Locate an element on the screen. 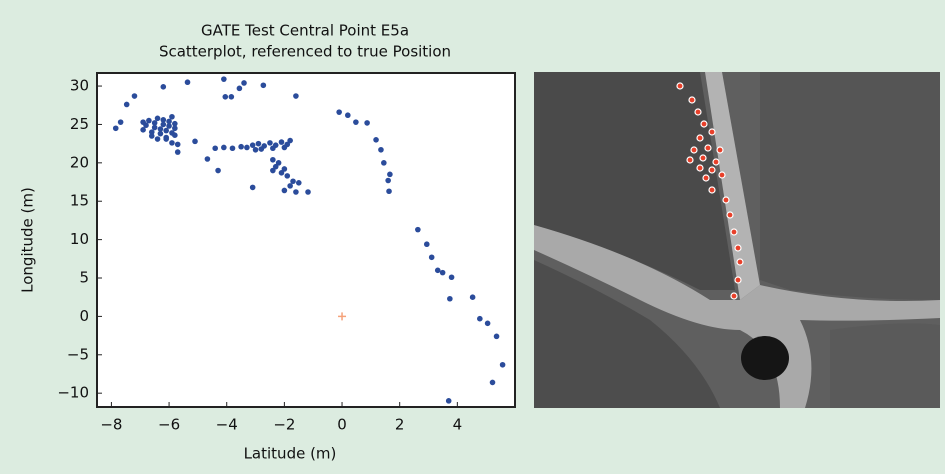  x-tick-label: 2 is located at coordinates (400, 425).